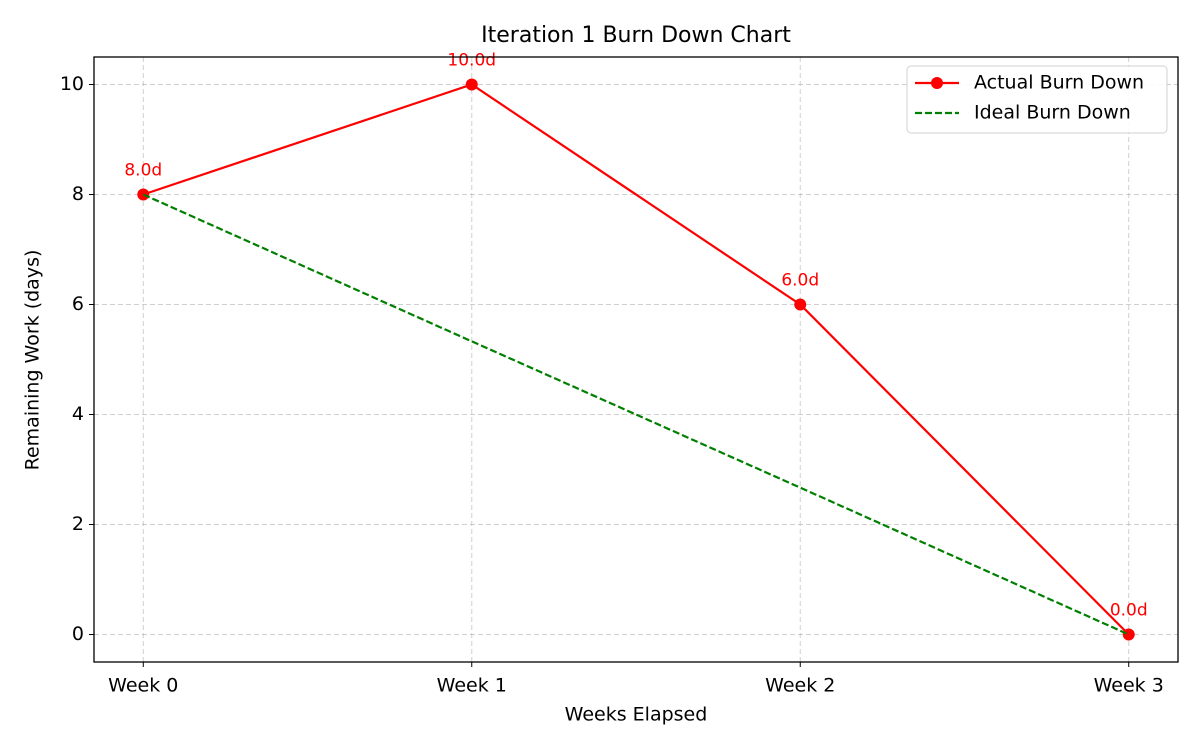 The height and width of the screenshot is (754, 1200). What do you see at coordinates (800, 281) in the screenshot?
I see `data-label: 6.0d` at bounding box center [800, 281].